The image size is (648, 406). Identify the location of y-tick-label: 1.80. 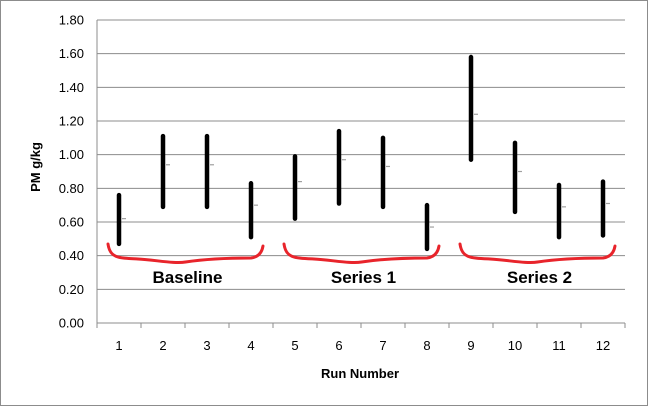
(71, 20).